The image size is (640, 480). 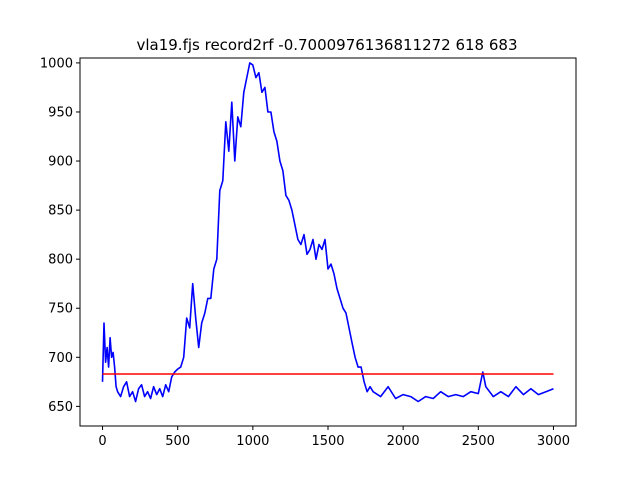 I want to click on y-tick-label: 900, so click(x=60, y=162).